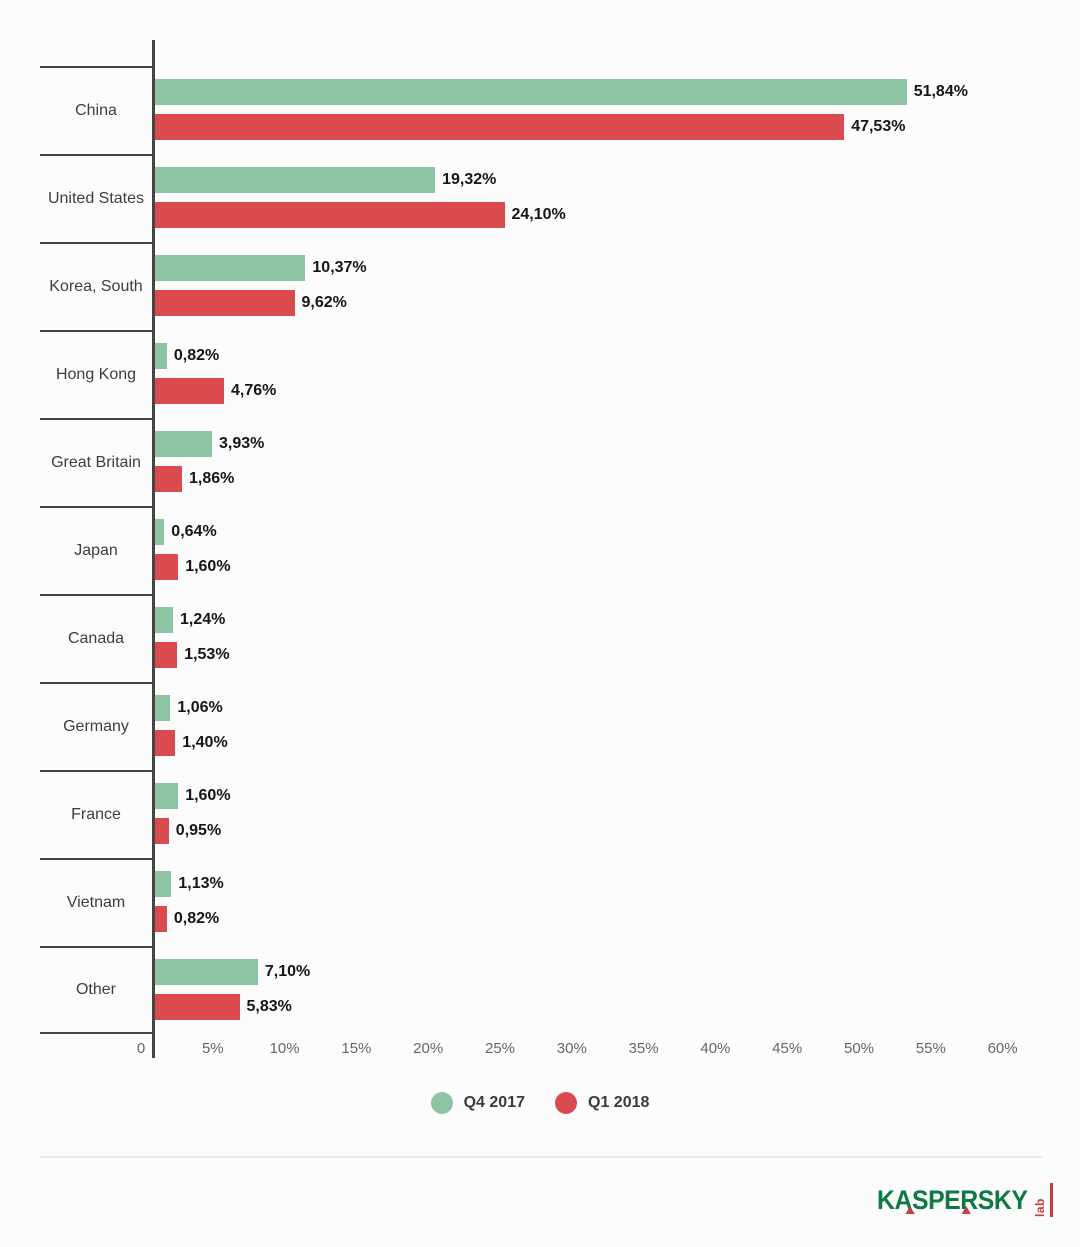 The height and width of the screenshot is (1247, 1080). What do you see at coordinates (153, 549) in the screenshot?
I see `y-axis-line` at bounding box center [153, 549].